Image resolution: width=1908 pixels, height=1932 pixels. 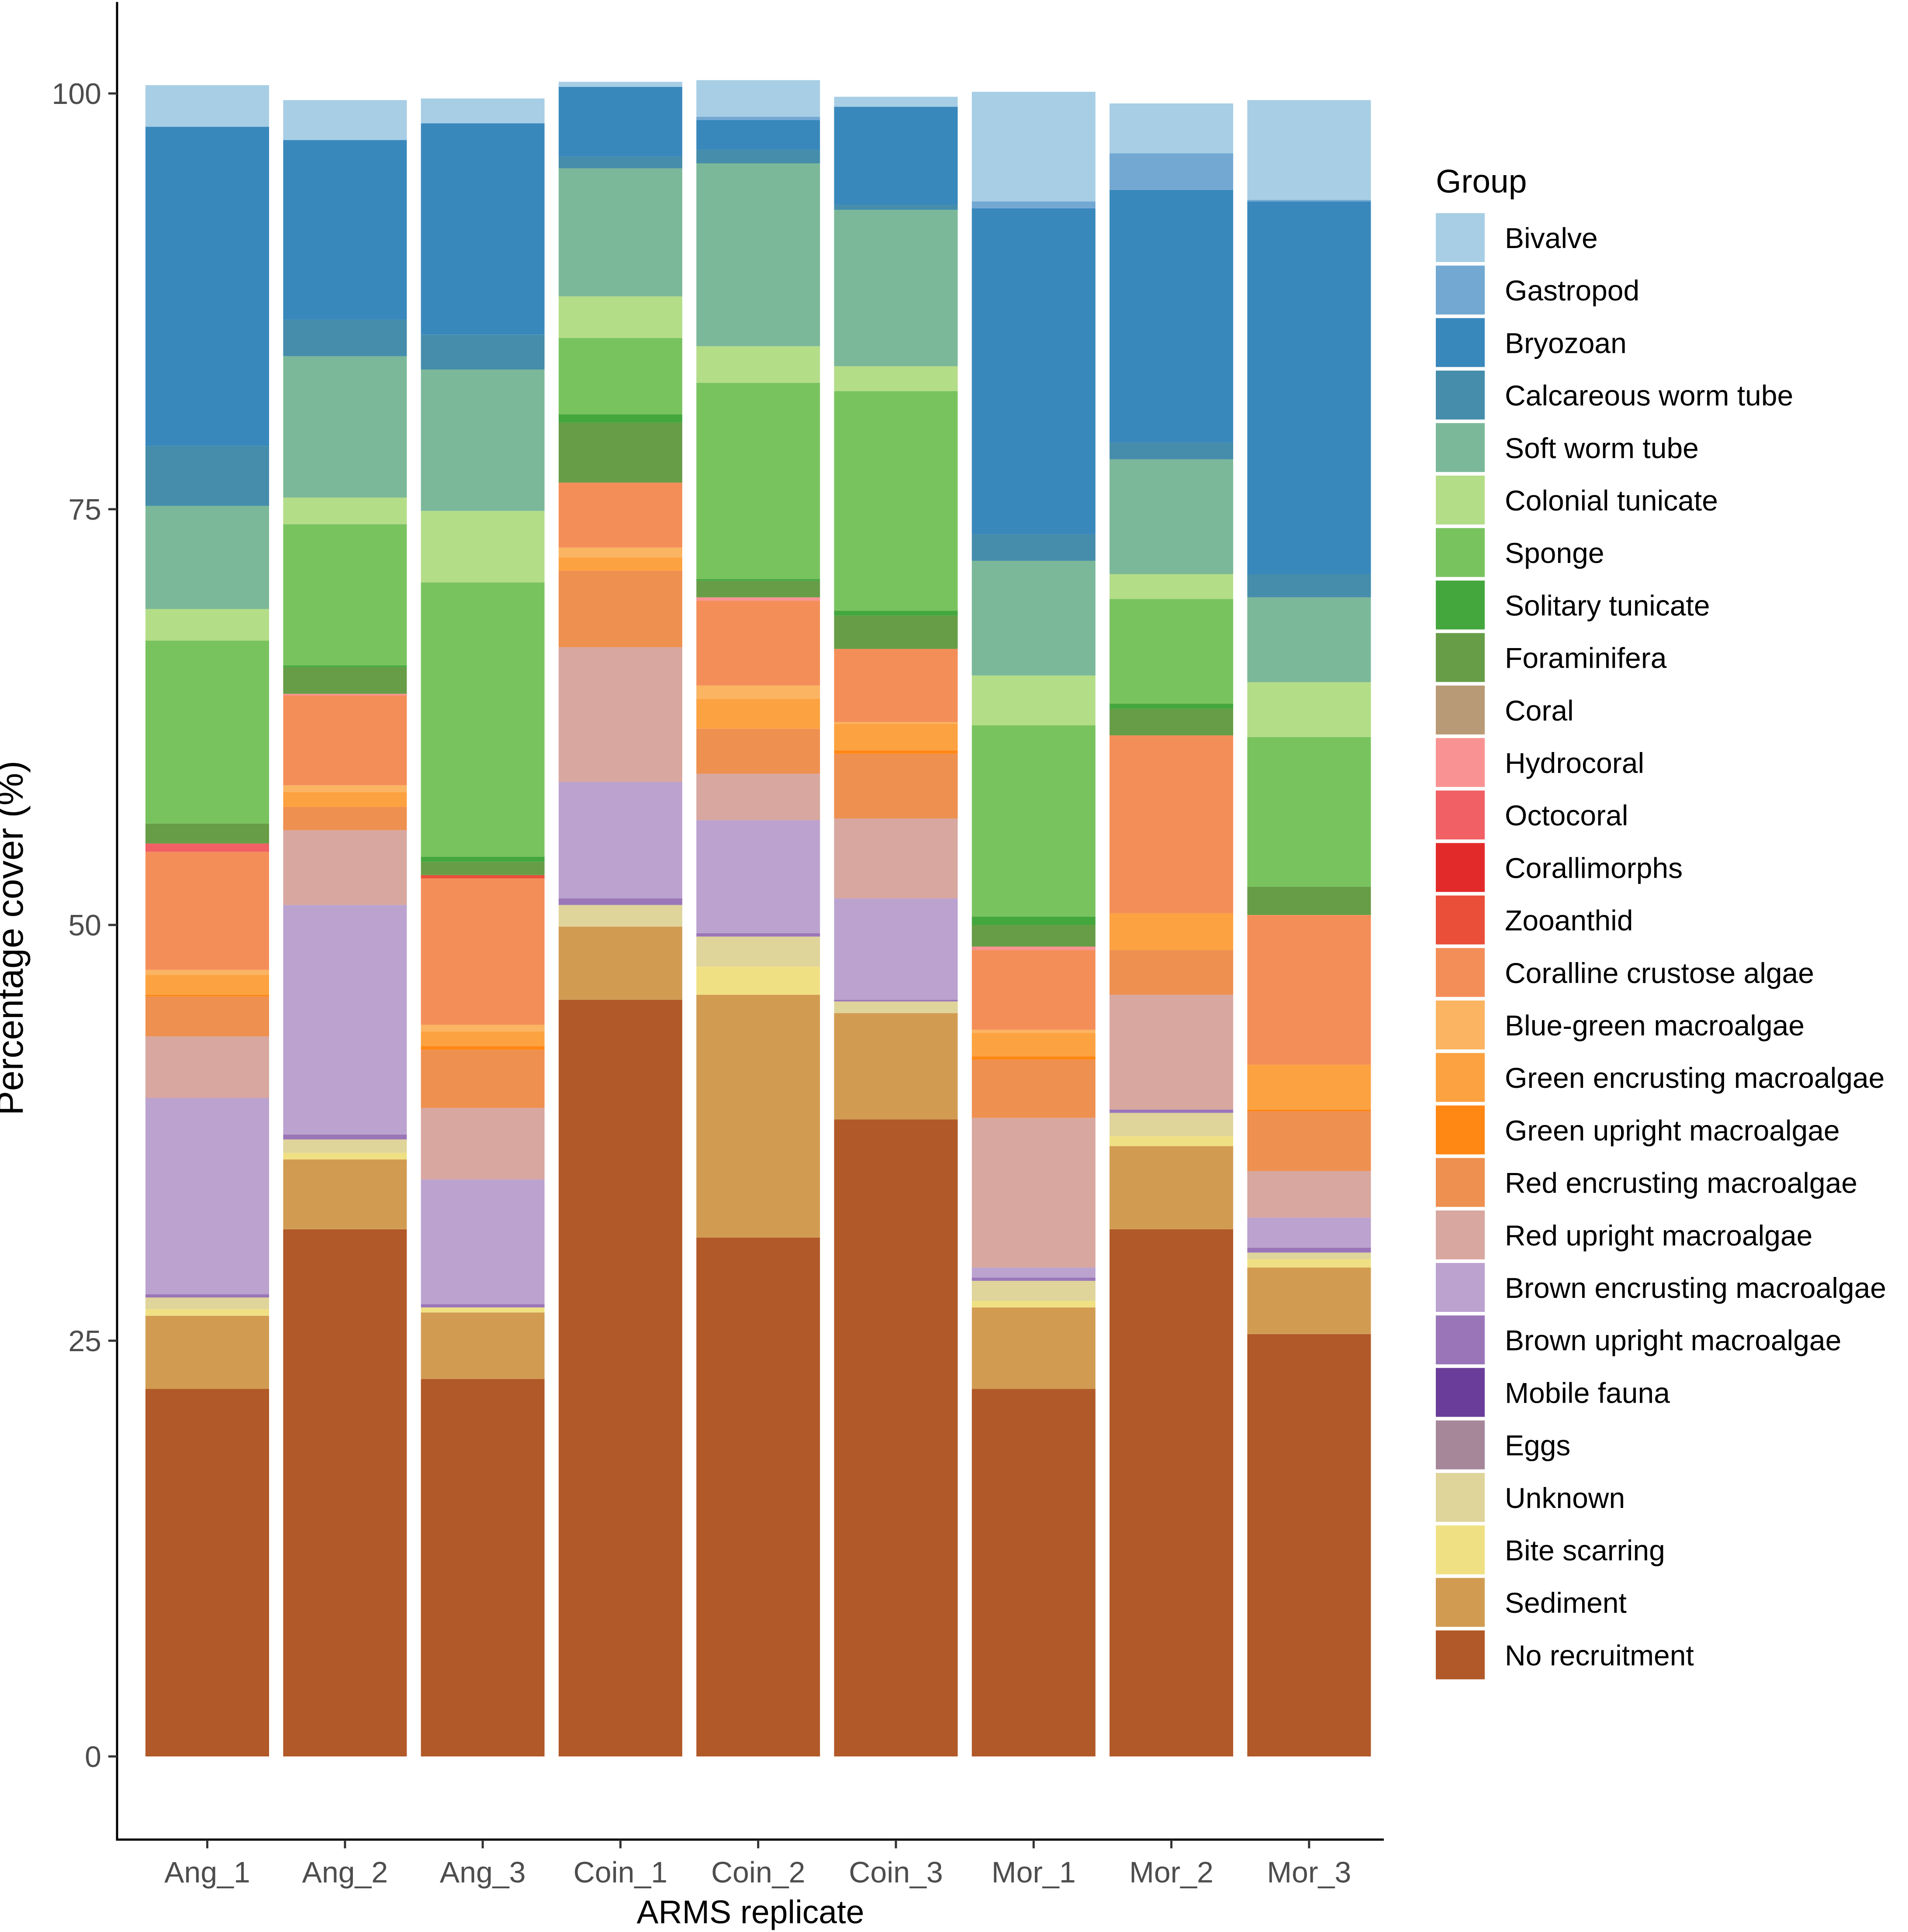 What do you see at coordinates (1460, 1130) in the screenshot?
I see `legend-swatch-green-upright-macroalgae` at bounding box center [1460, 1130].